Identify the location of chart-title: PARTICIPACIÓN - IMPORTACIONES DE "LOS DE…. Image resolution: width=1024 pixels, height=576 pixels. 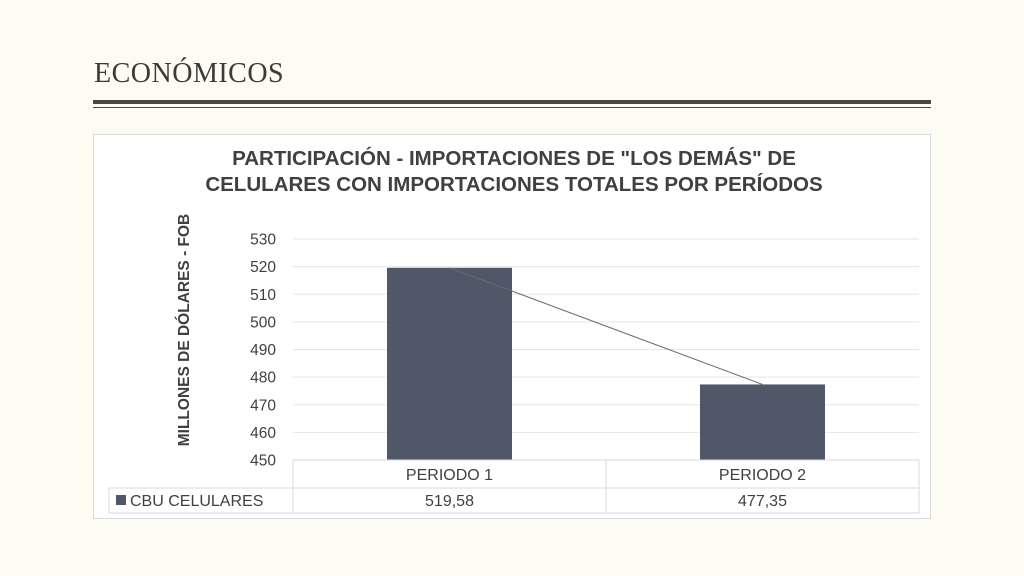
(514, 171).